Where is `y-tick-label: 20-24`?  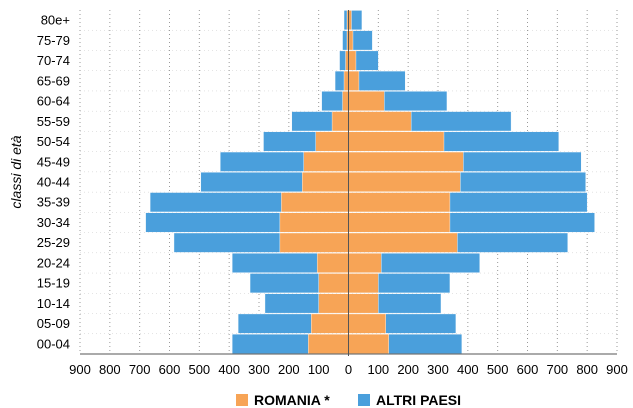
y-tick-label: 20-24 is located at coordinates (53, 262).